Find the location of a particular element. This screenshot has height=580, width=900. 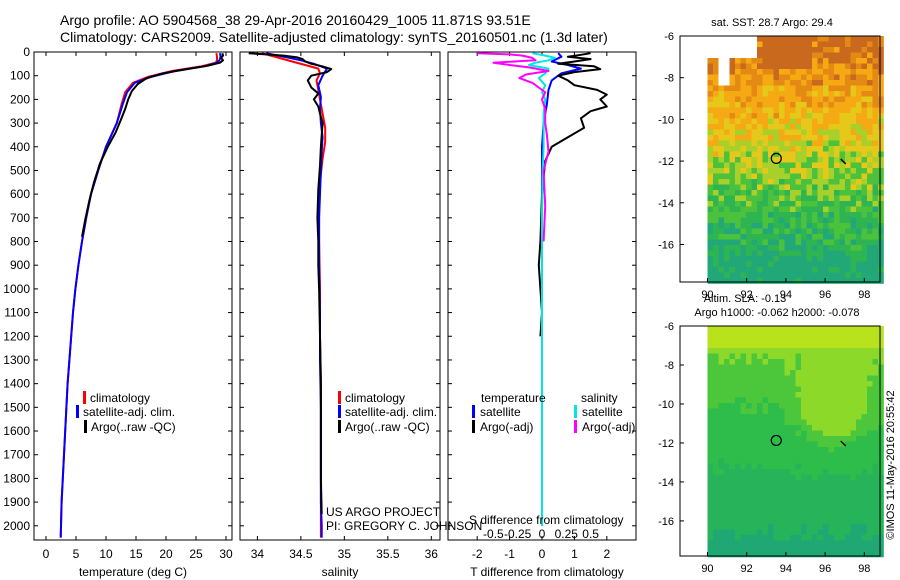

argo-location-marker is located at coordinates (776, 440).